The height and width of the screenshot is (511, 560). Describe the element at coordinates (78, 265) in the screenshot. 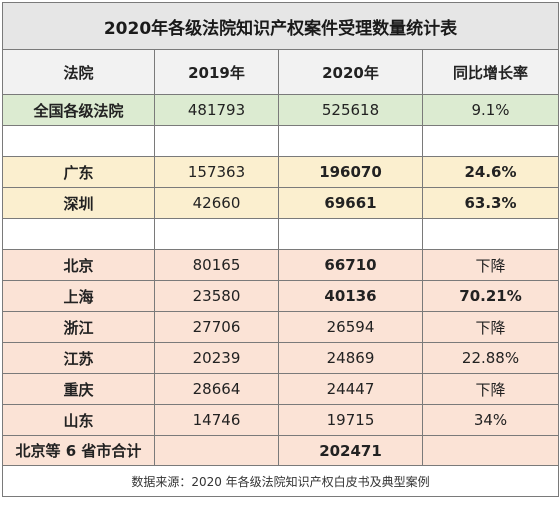

I see `court-name: 北京` at that location.